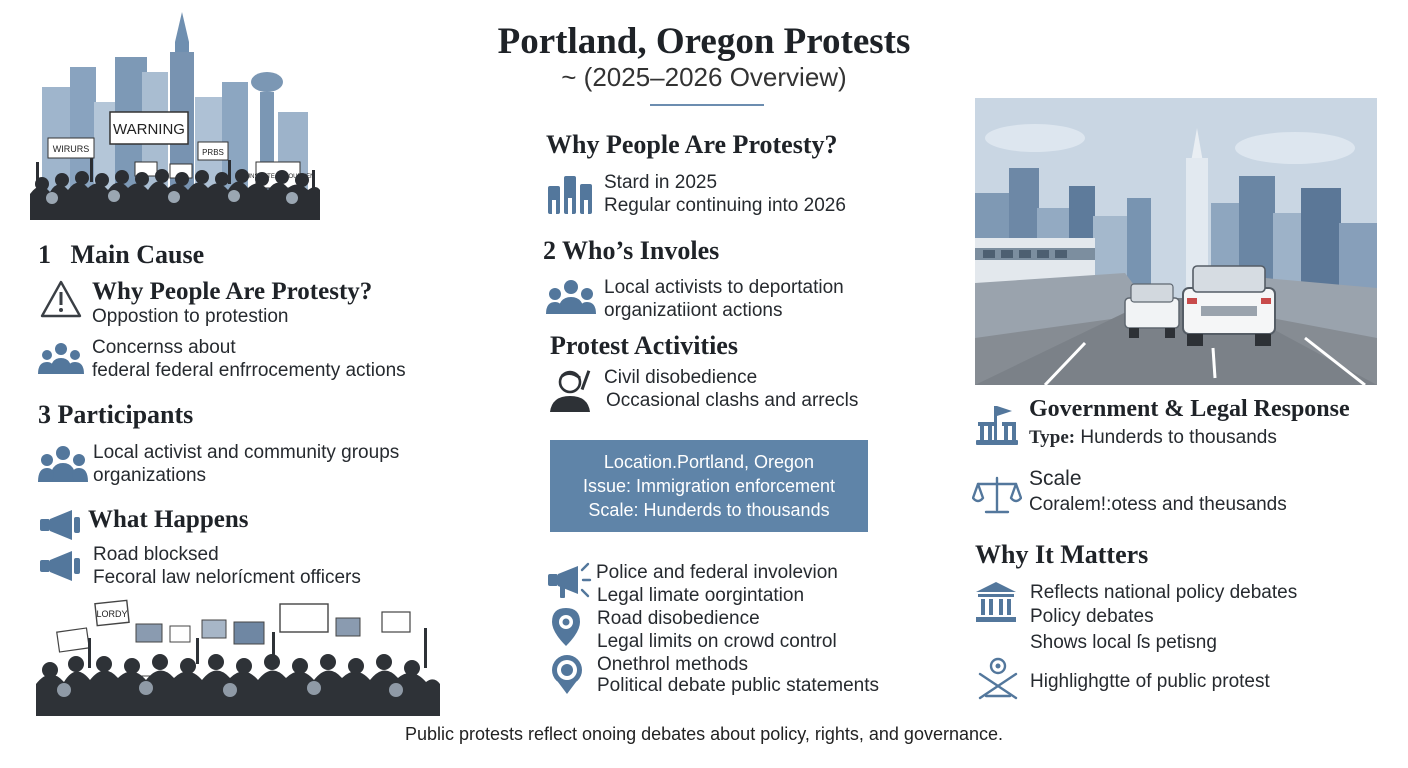 The image size is (1408, 768). Describe the element at coordinates (732, 400) in the screenshot. I see `activities-line2: Occasional clashs and arrecls` at that location.